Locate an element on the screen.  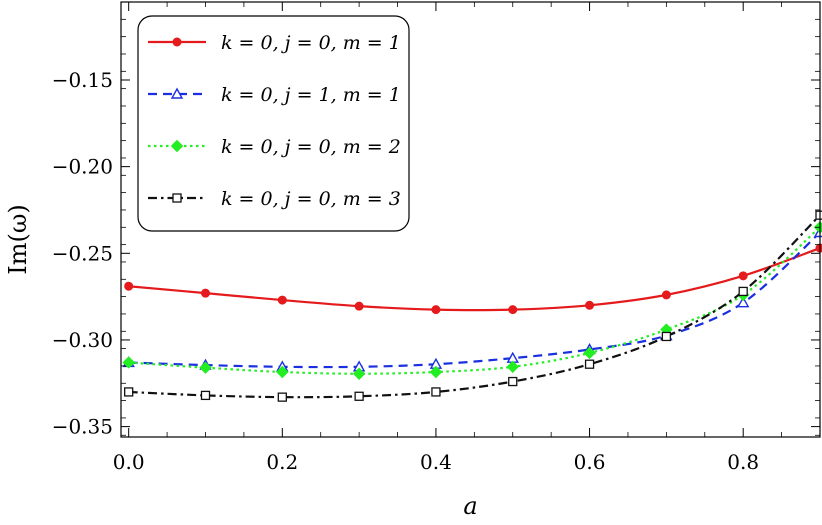
y-tick-label: −0.30 is located at coordinates (82, 340).